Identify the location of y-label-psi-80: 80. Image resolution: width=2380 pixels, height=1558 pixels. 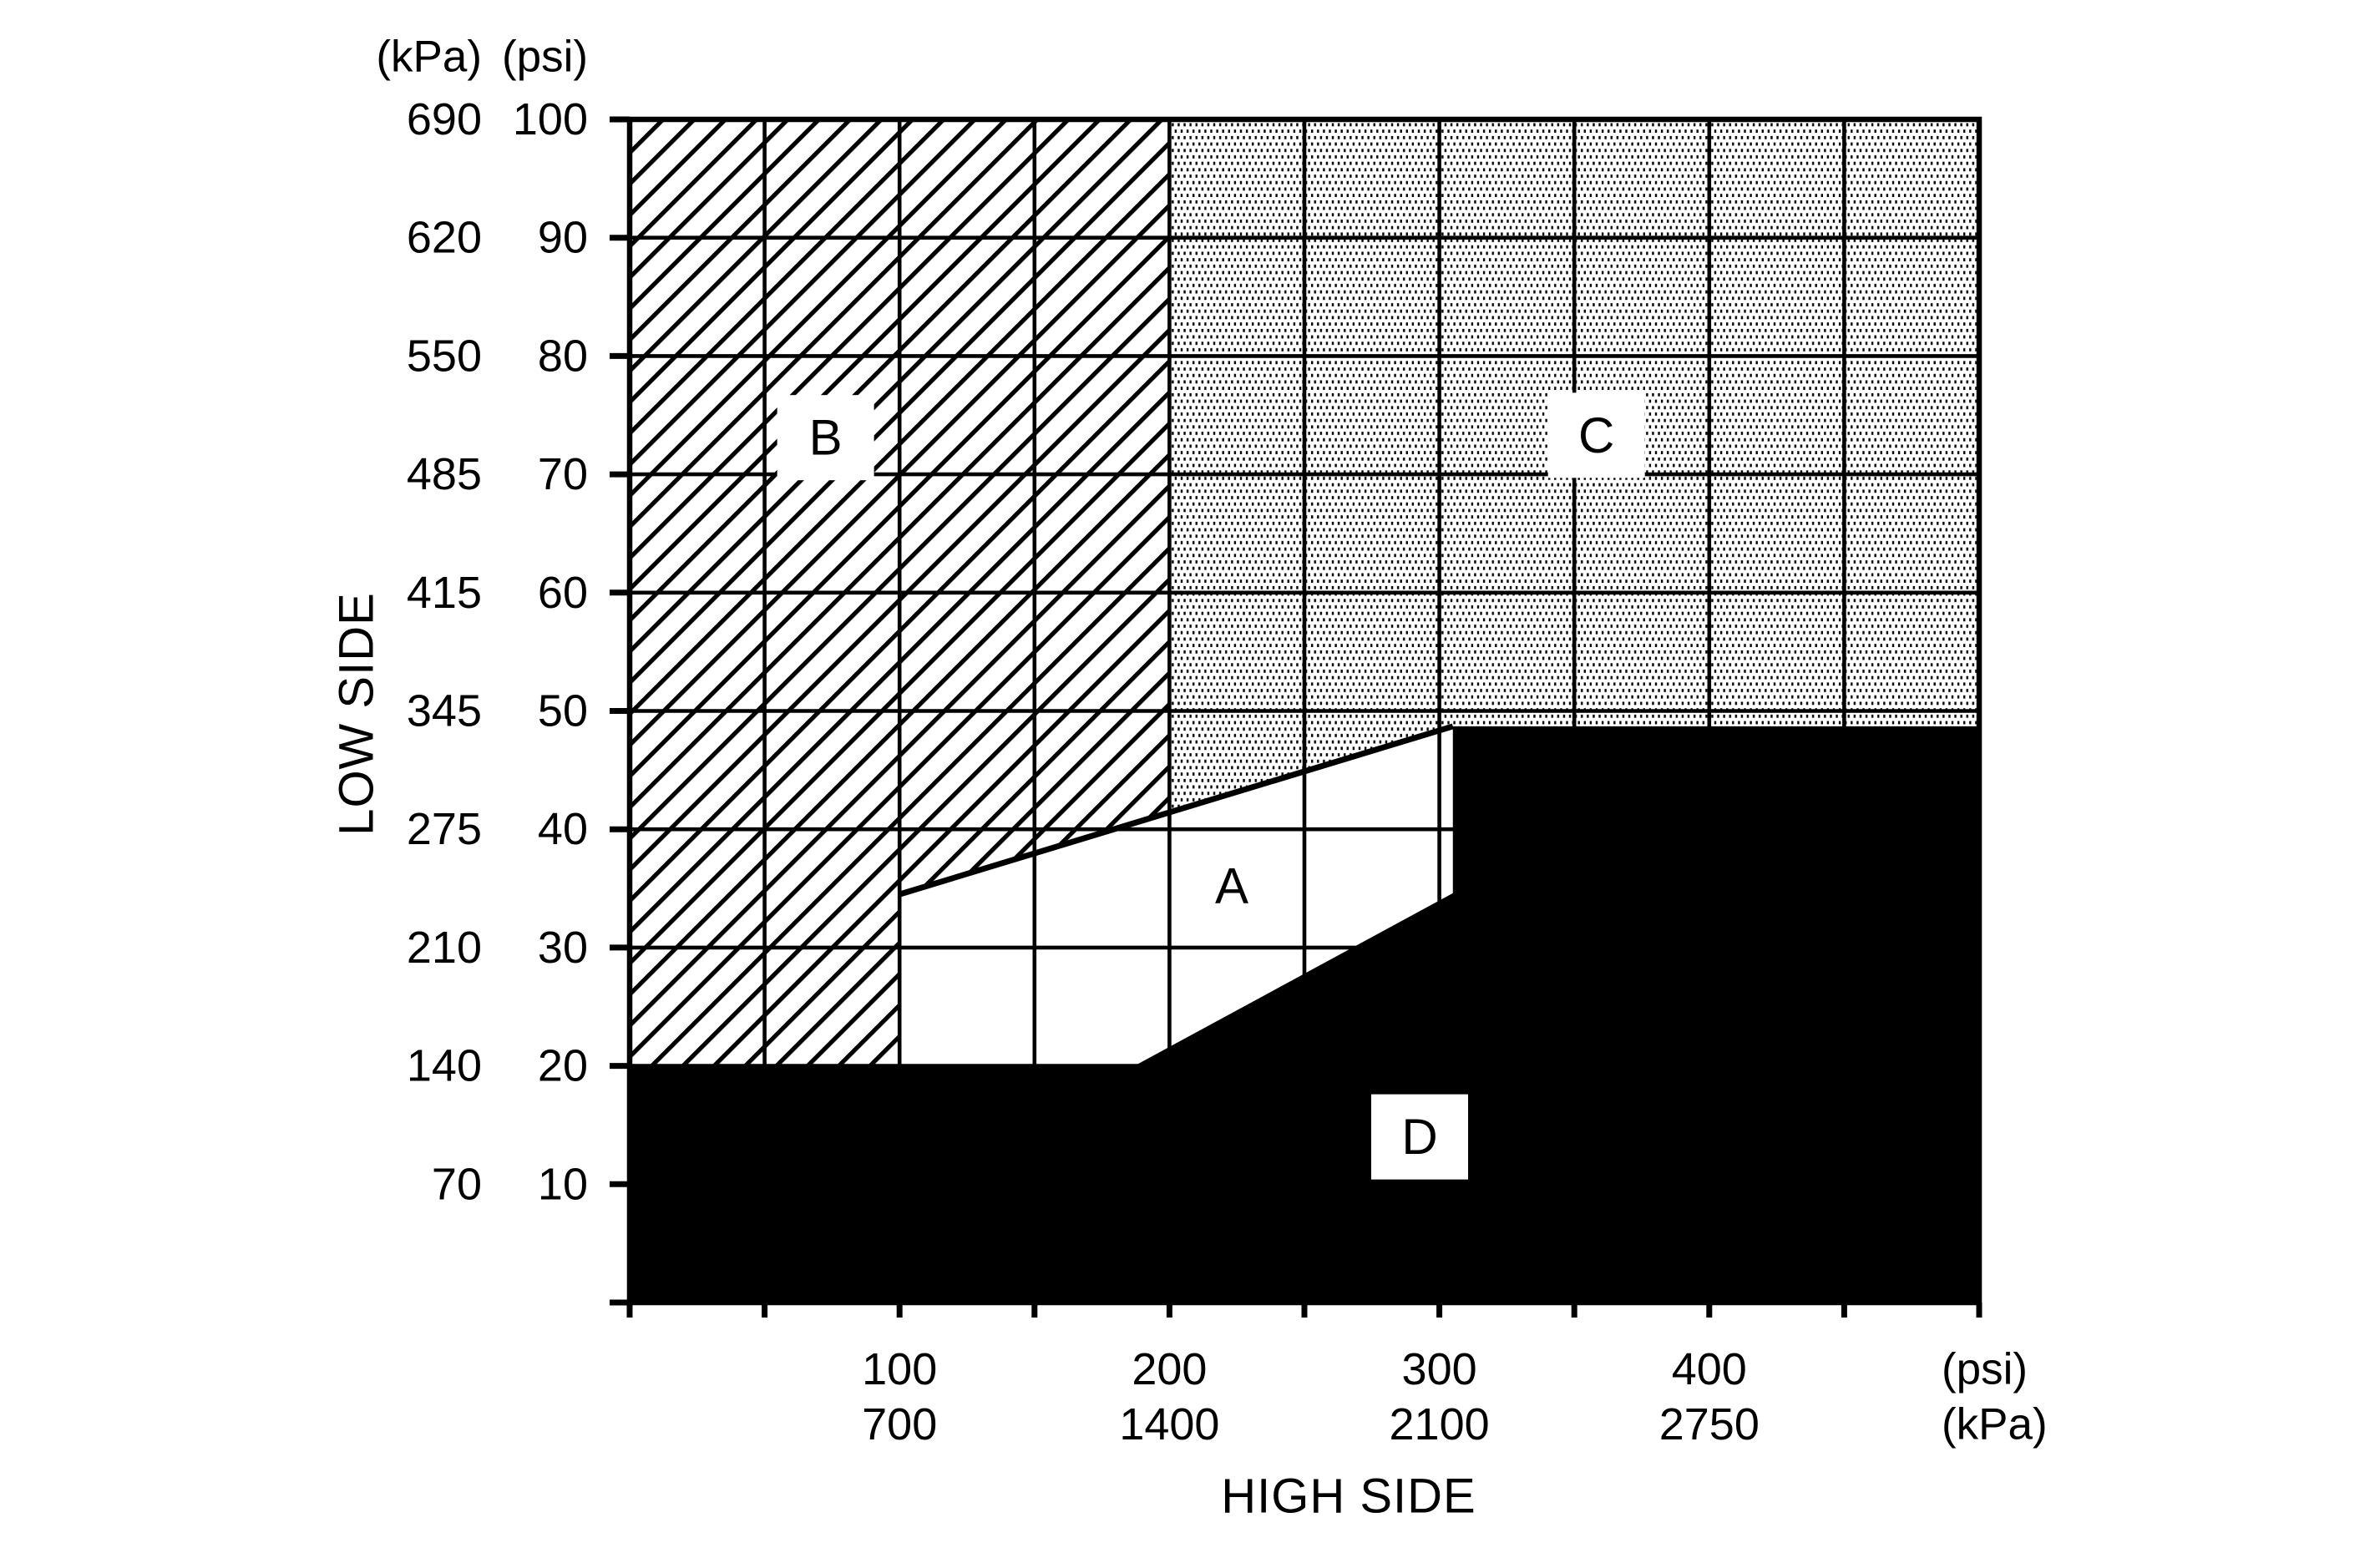
(563, 356).